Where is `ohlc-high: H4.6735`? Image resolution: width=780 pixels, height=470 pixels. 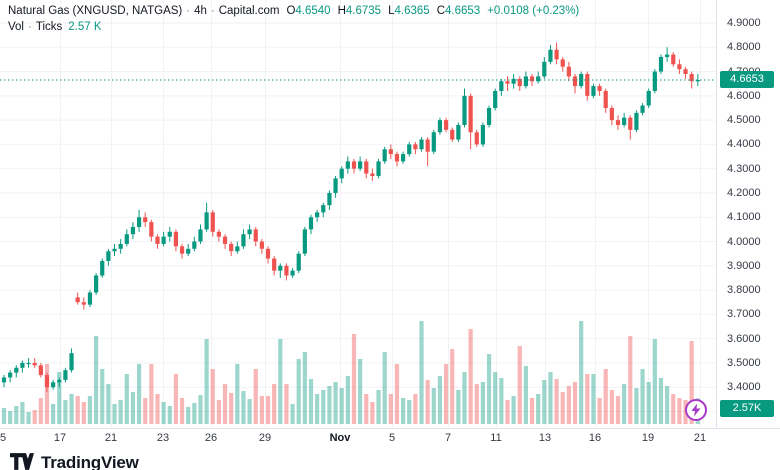
ohlc-high: H4.6735 is located at coordinates (359, 11).